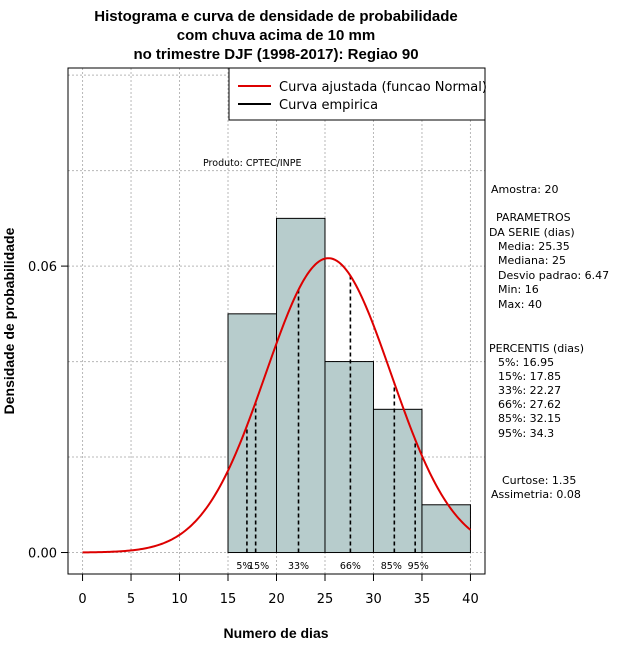 The image size is (640, 660). What do you see at coordinates (520, 304) in the screenshot?
I see `stat-max: Max: 40` at bounding box center [520, 304].